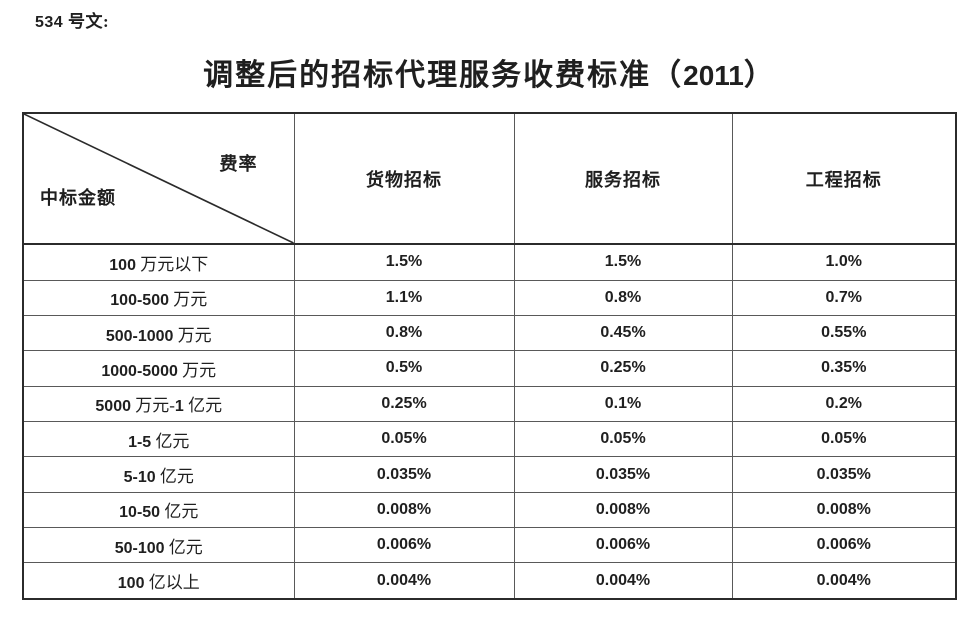  What do you see at coordinates (623, 333) in the screenshot?
I see `rate-value-cell: 0.45%` at bounding box center [623, 333].